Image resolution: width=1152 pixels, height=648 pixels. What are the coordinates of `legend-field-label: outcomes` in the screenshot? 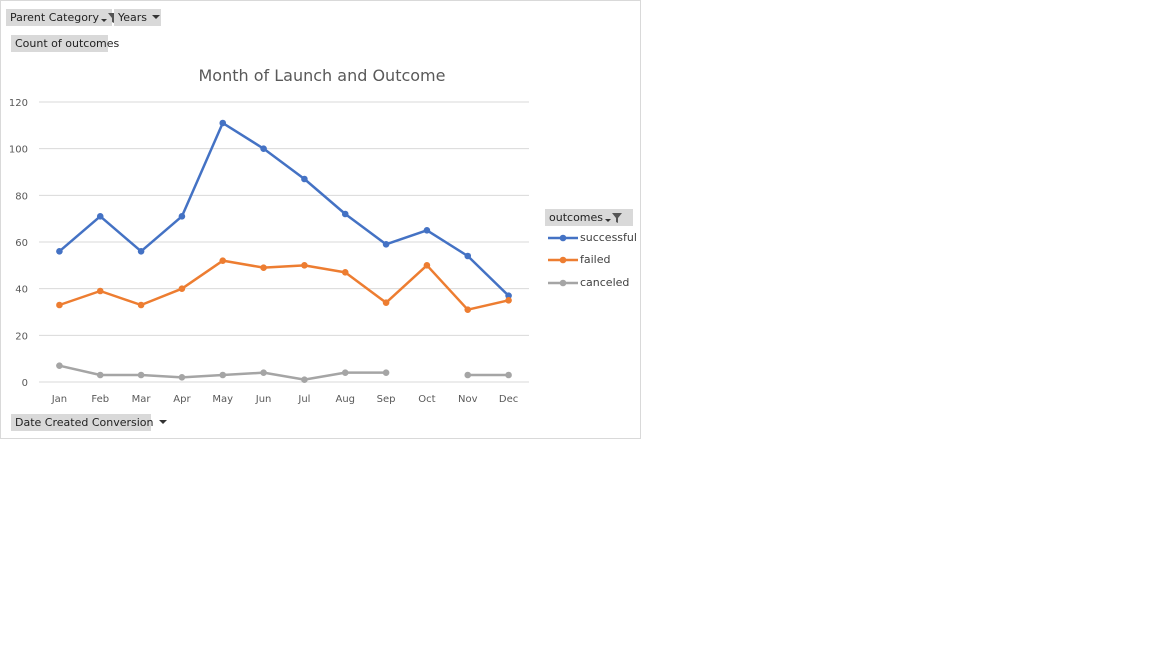 It's located at (576, 217).